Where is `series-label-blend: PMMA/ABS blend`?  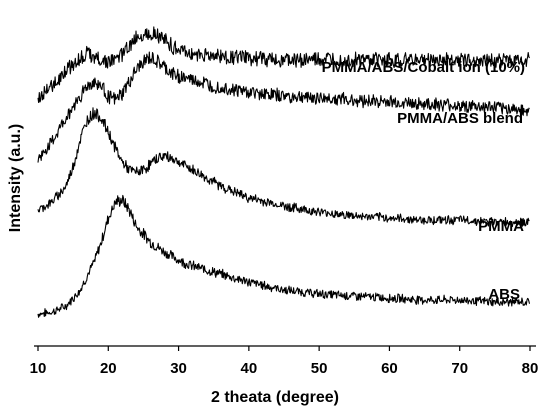 series-label-blend: PMMA/ABS blend is located at coordinates (460, 118).